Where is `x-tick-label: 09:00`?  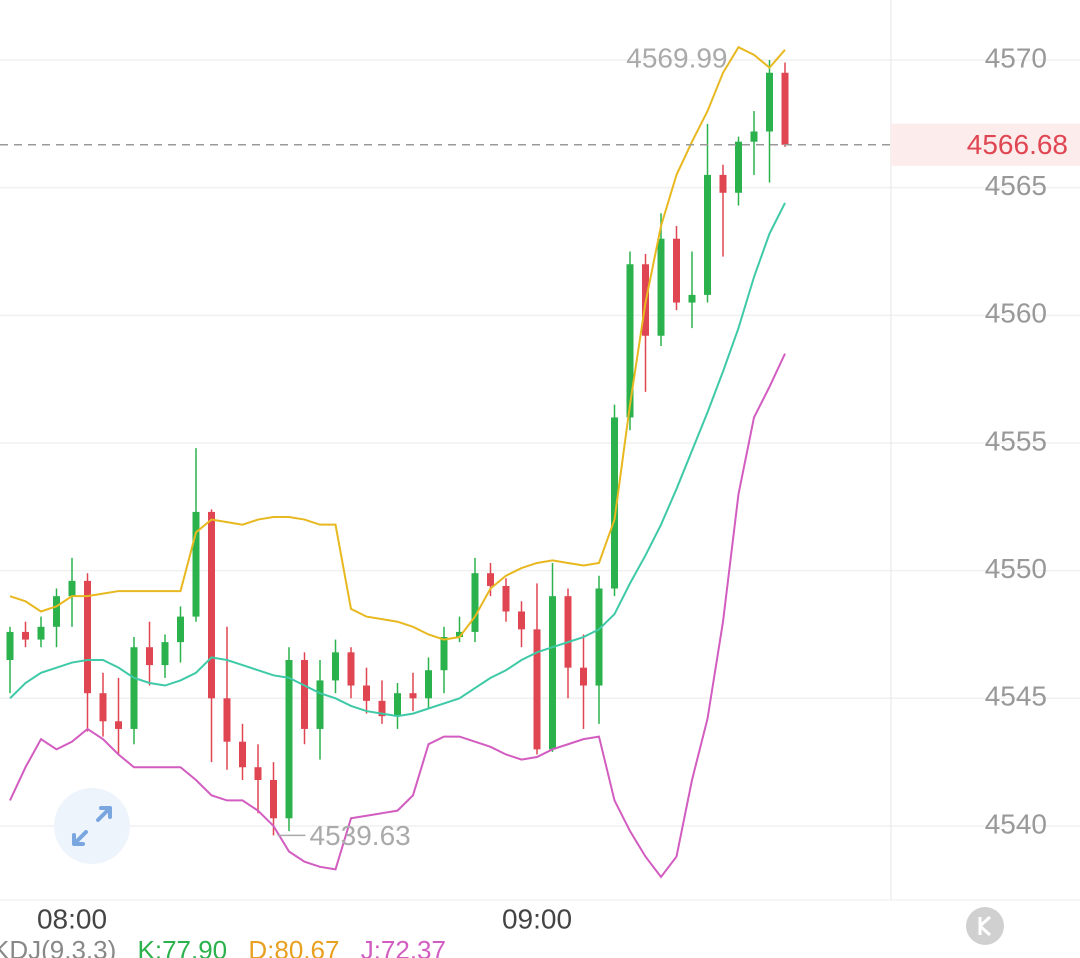
x-tick-label: 09:00 is located at coordinates (537, 918).